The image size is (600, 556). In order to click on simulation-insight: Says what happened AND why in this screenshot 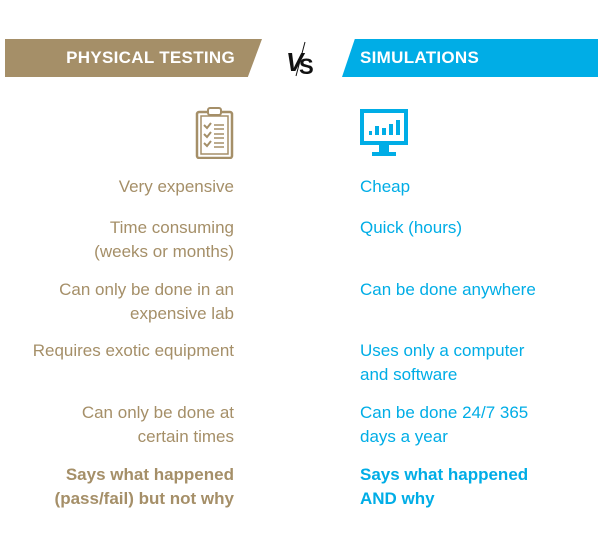, I will do `click(444, 486)`.